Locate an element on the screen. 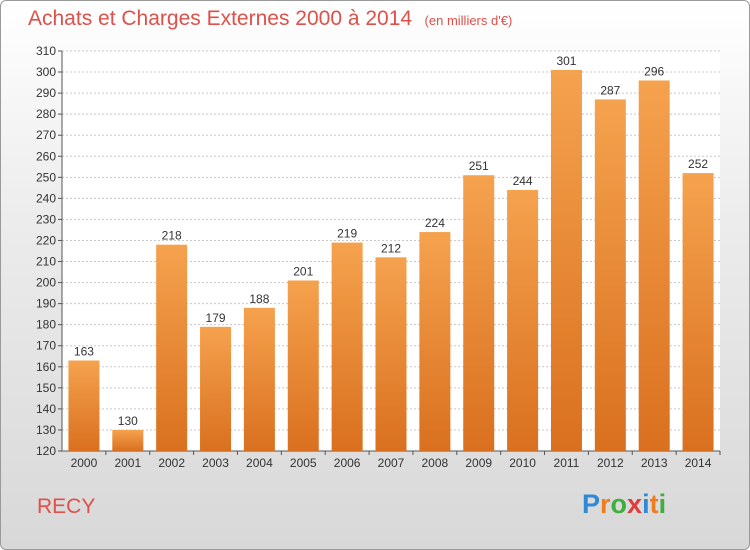 The width and height of the screenshot is (750, 550). y-tick-label: 220 is located at coordinates (46, 240).